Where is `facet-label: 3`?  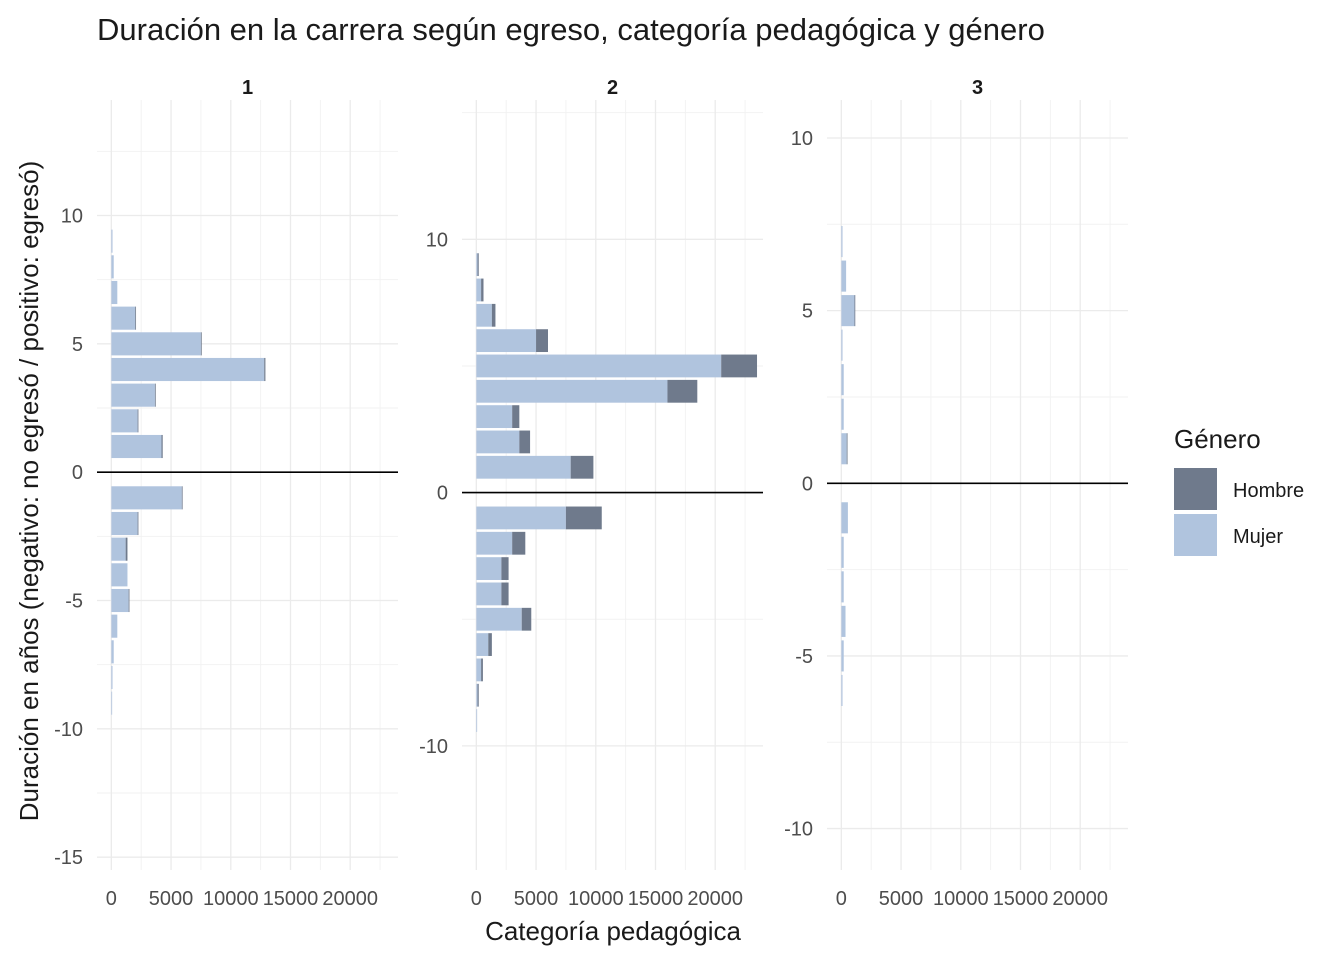 facet-label: 3 is located at coordinates (977, 88).